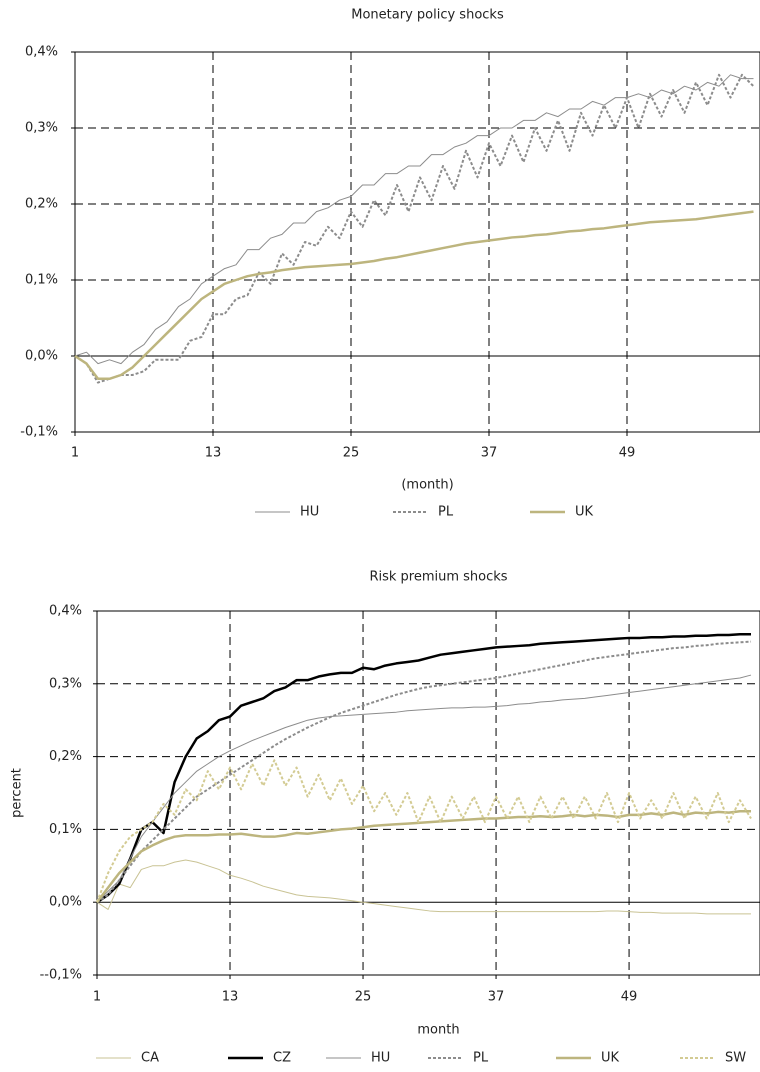 The height and width of the screenshot is (1072, 760). What do you see at coordinates (17, 793) in the screenshot?
I see `y-axis-label: percent` at bounding box center [17, 793].